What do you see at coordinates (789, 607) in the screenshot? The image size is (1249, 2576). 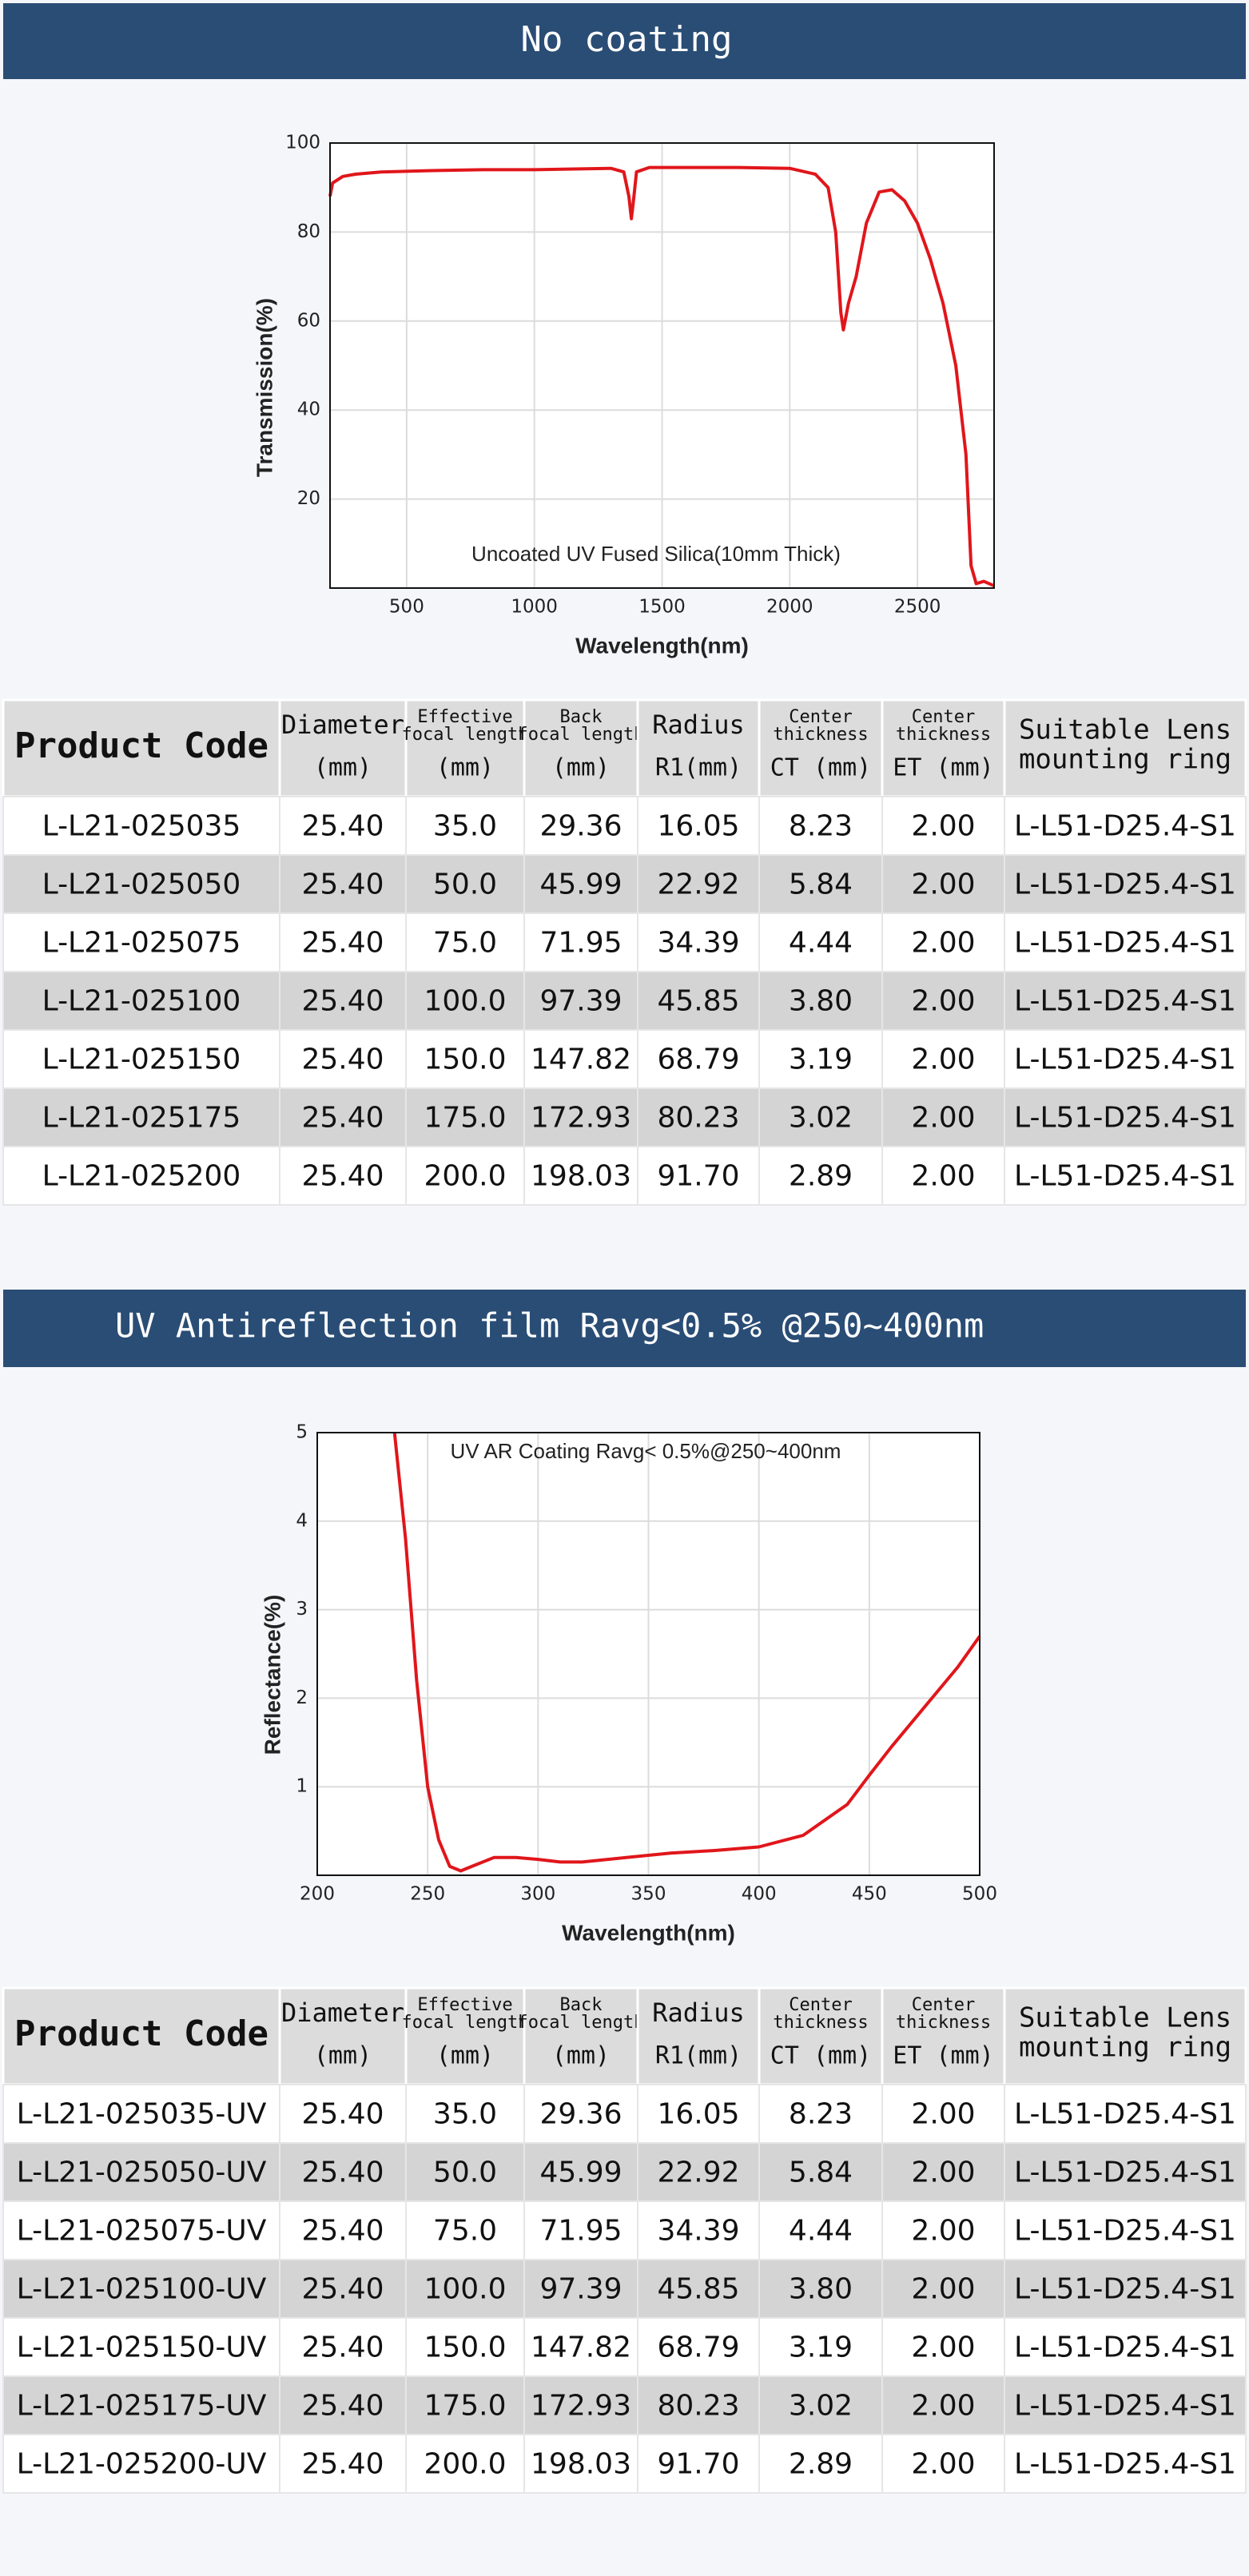 I see `x-tick-label: 2000` at bounding box center [789, 607].